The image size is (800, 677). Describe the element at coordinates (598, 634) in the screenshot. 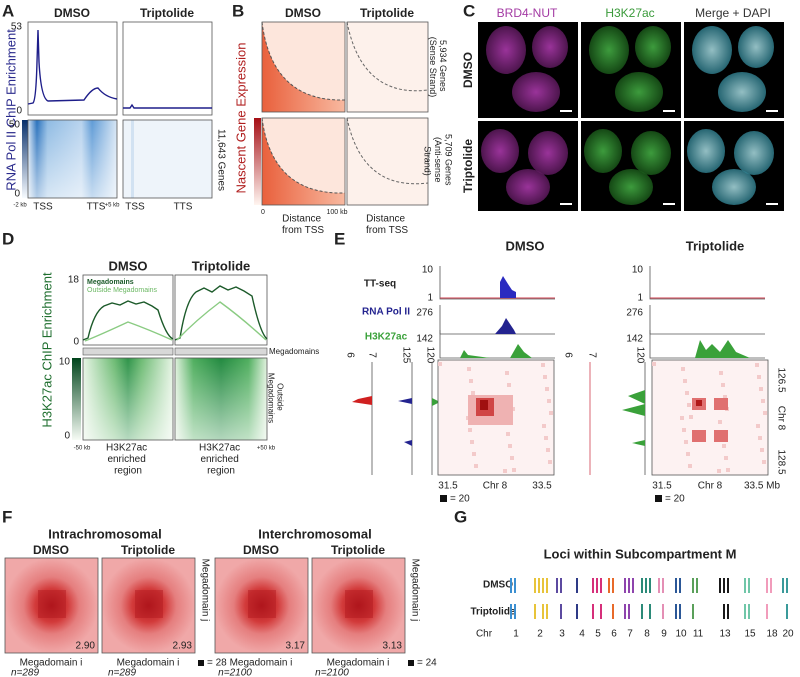

I see `x-tick-label: 5` at that location.